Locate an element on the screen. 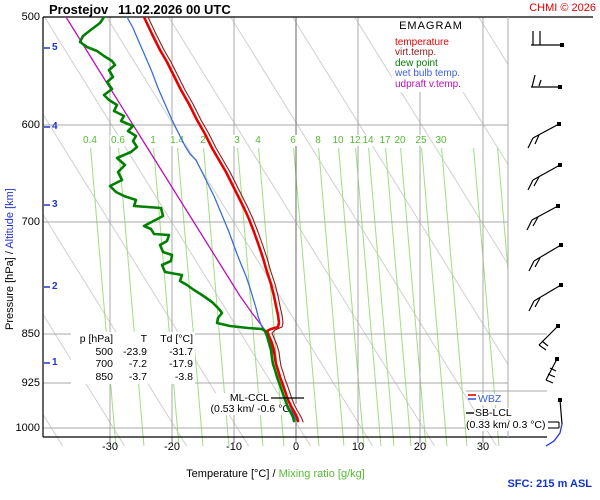 Image resolution: width=600 pixels, height=500 pixels. table-cell: 850 is located at coordinates (104, 376).